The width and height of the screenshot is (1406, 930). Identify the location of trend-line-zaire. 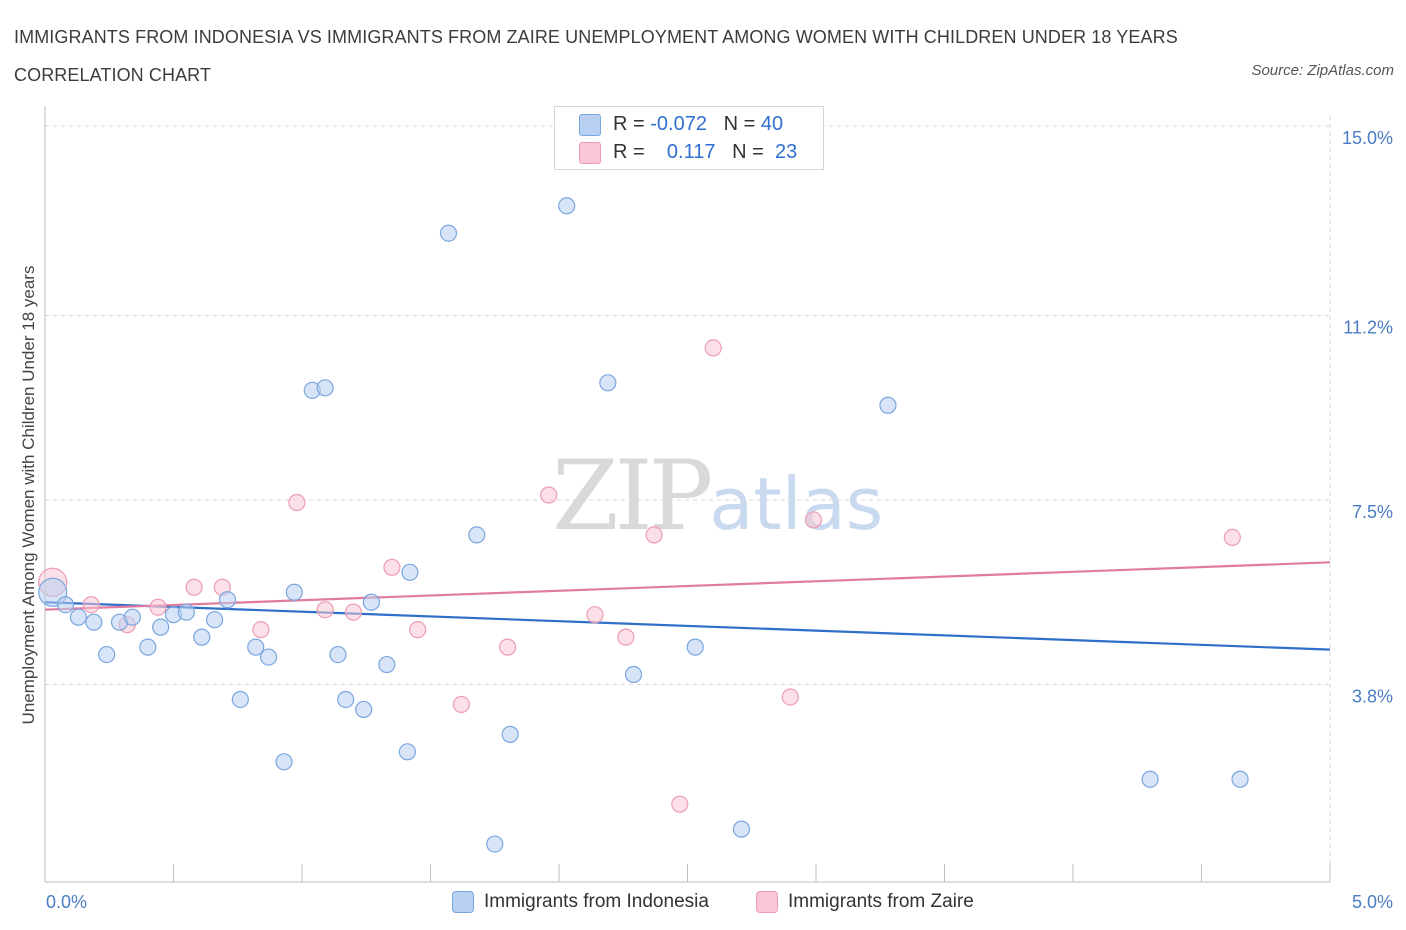
(687, 586).